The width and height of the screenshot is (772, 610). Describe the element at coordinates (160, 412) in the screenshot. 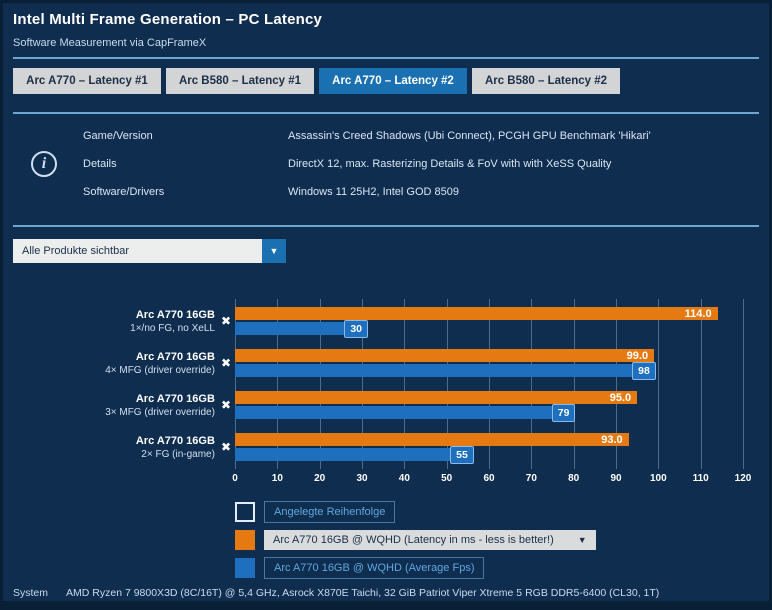

I see `group-variant: 3× MFG (driver override)` at that location.